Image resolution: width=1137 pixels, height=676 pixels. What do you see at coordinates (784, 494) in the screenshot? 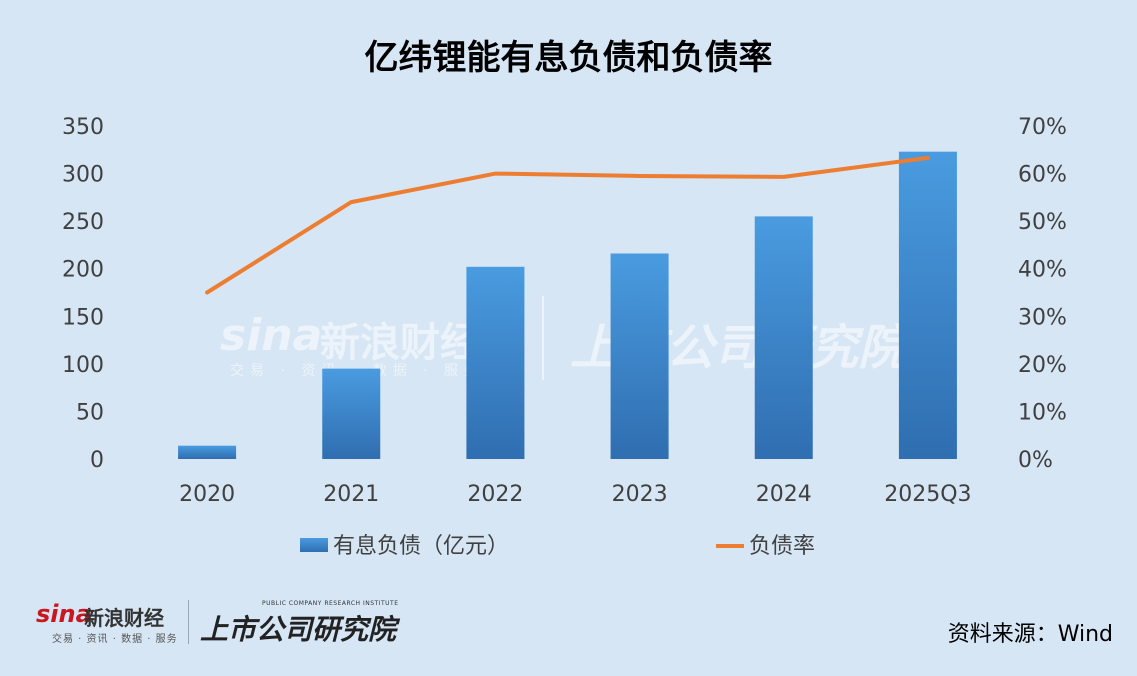
I see `x-tick-label: 2024` at bounding box center [784, 494].